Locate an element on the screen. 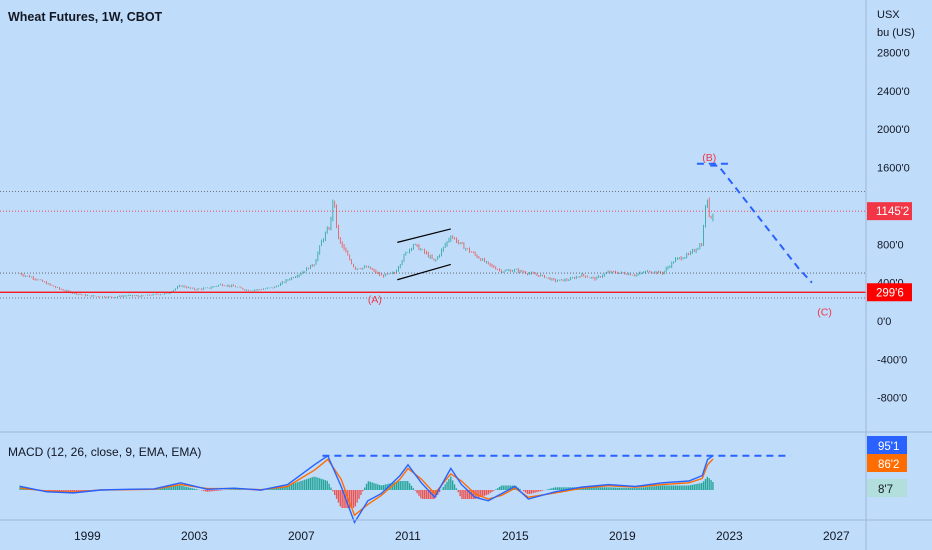  price-badge-label: 299'6 is located at coordinates (890, 293).